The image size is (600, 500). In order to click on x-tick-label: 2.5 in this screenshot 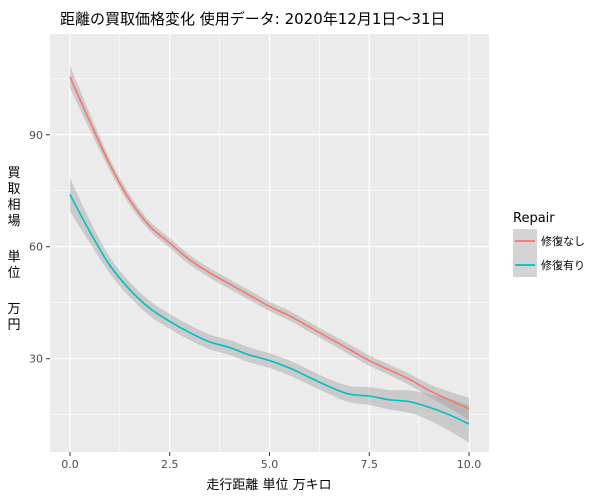, I will do `click(170, 464)`.